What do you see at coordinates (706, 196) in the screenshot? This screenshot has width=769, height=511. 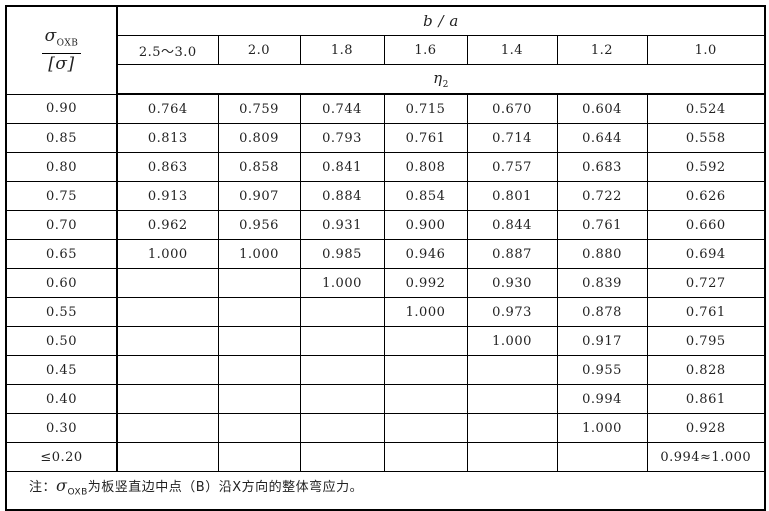 I see `table-cell: 0.626` at bounding box center [706, 196].